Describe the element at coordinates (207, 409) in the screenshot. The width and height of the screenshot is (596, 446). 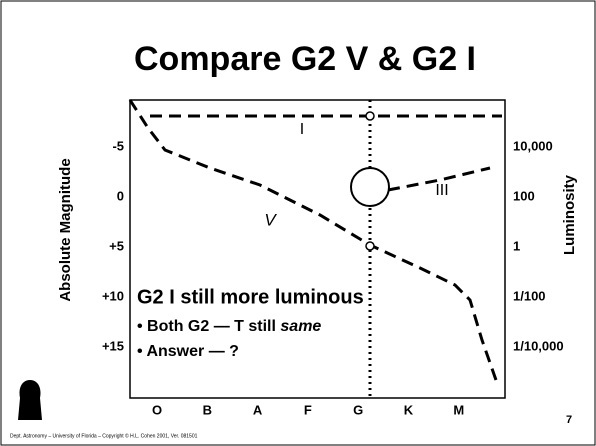
I see `x-tick-label: B` at that location.